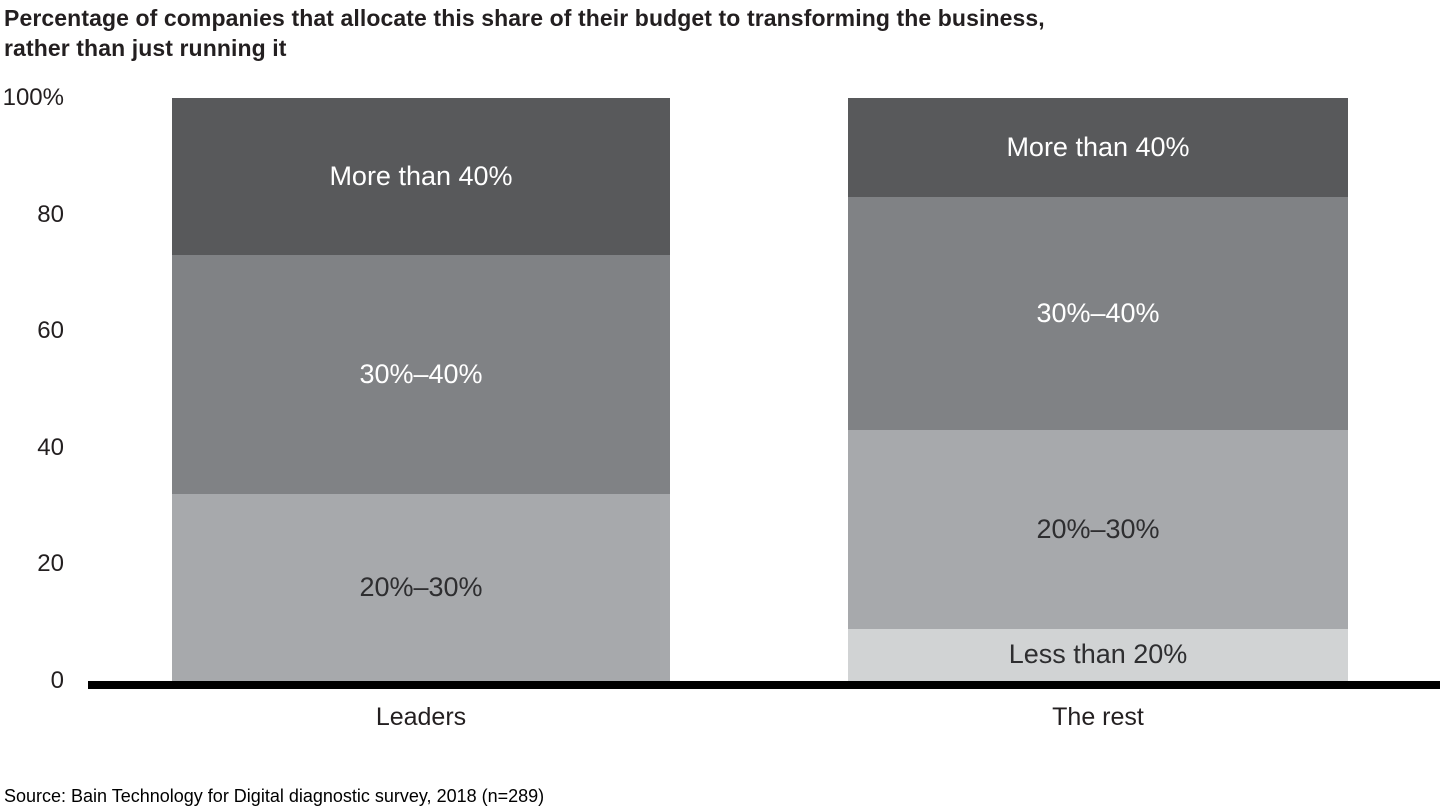  I want to click on bar-segment-1-3: Less than 20%, so click(1098, 654).